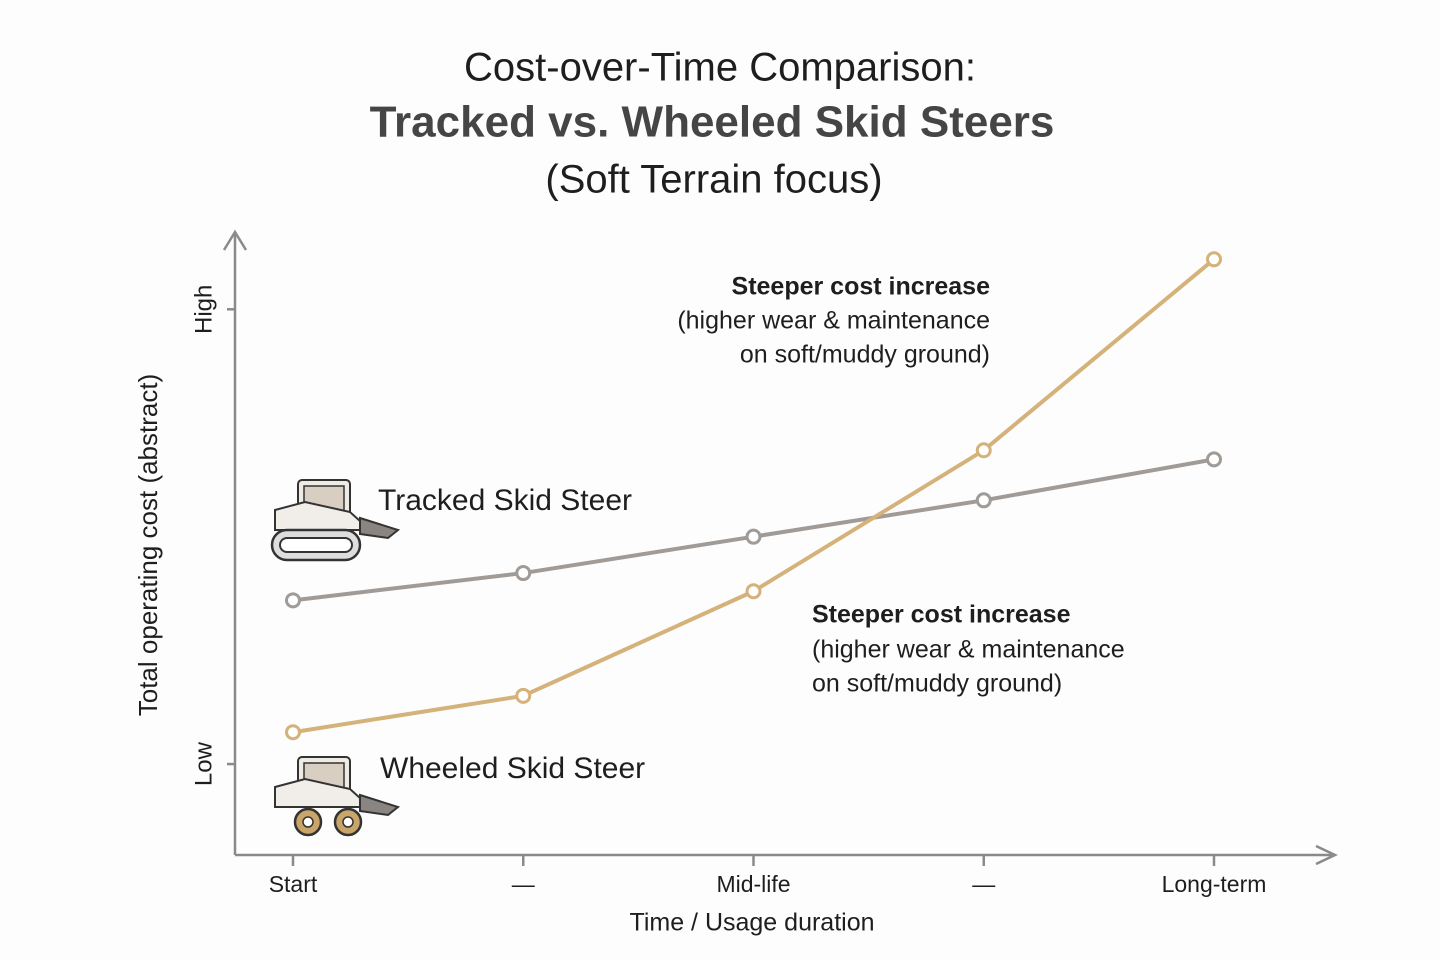 The height and width of the screenshot is (960, 1440). I want to click on x-tick-label: Long-term, so click(1214, 884).